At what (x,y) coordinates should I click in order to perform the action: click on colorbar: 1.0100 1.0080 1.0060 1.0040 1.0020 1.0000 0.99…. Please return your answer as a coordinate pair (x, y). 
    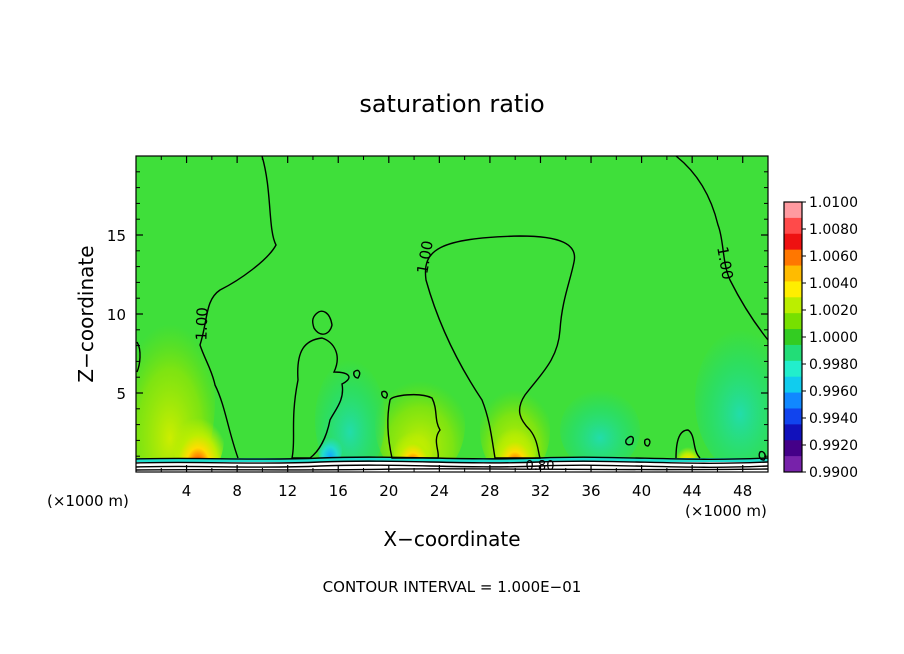
    Looking at the image, I should click on (820, 338).